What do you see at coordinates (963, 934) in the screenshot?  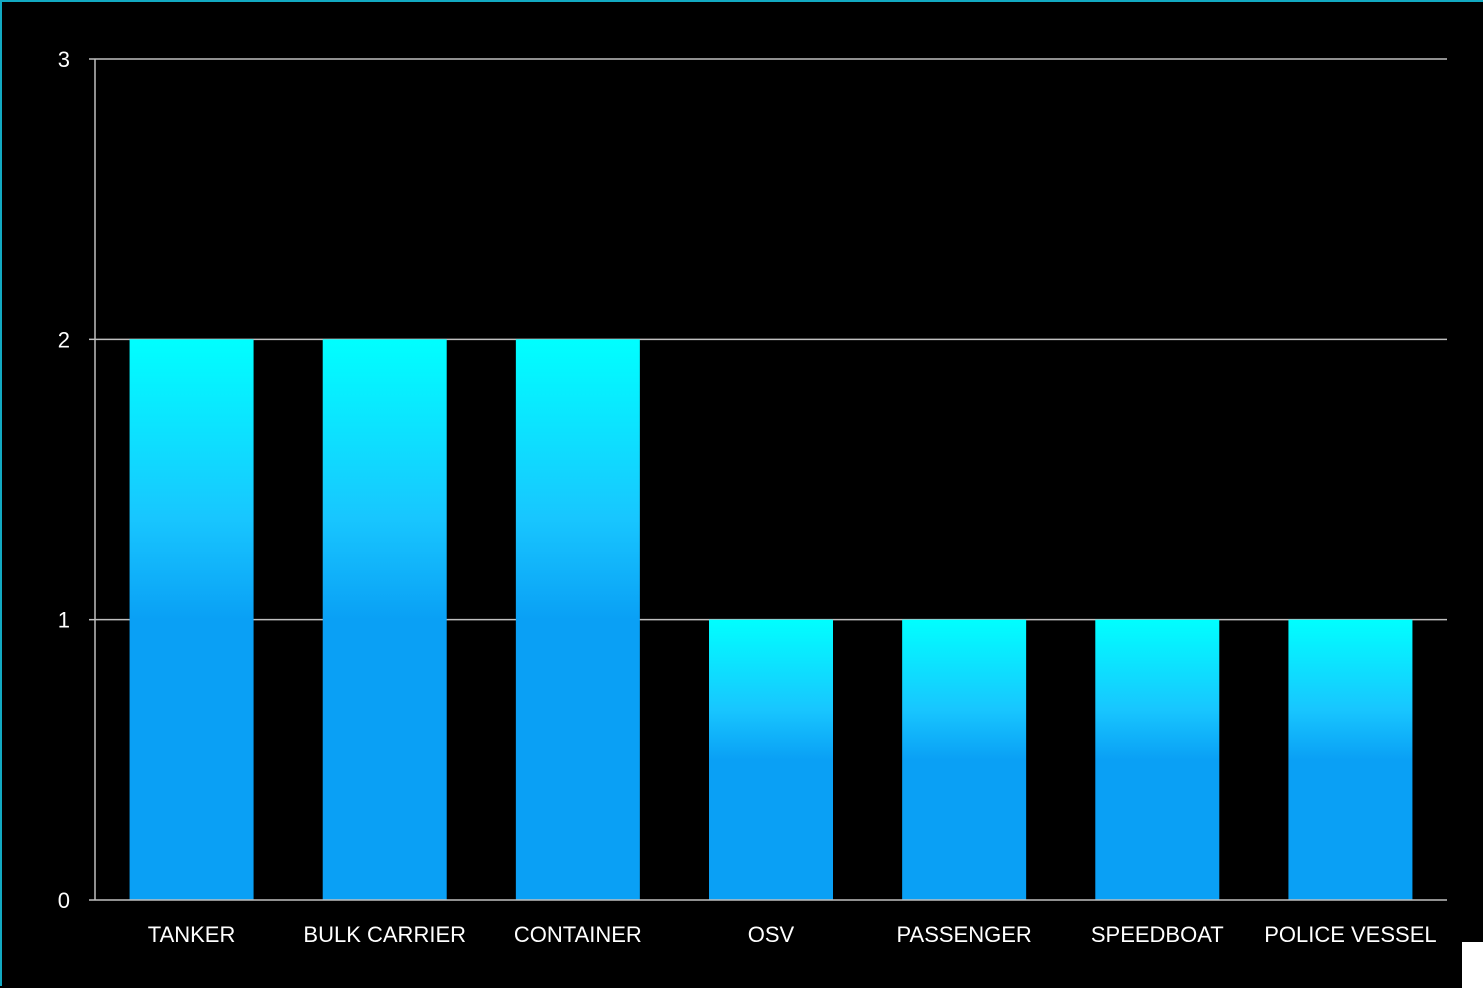 I see `x-tick-label: PASSENGER` at bounding box center [963, 934].